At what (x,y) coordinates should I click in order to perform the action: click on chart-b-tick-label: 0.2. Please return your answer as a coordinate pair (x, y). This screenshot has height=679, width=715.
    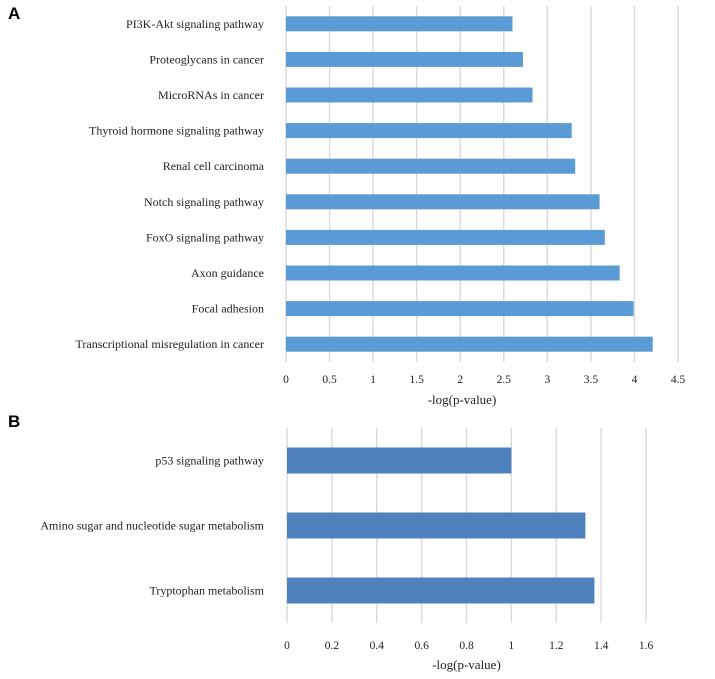
    Looking at the image, I should click on (332, 646).